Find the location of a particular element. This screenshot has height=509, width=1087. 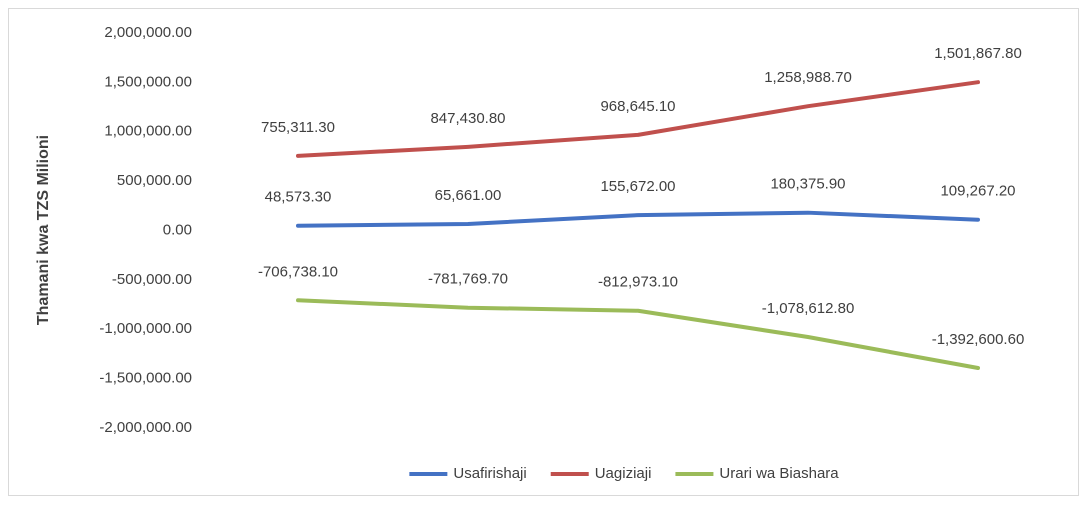

y-tick-label: 1,000,000.00 is located at coordinates (148, 131).